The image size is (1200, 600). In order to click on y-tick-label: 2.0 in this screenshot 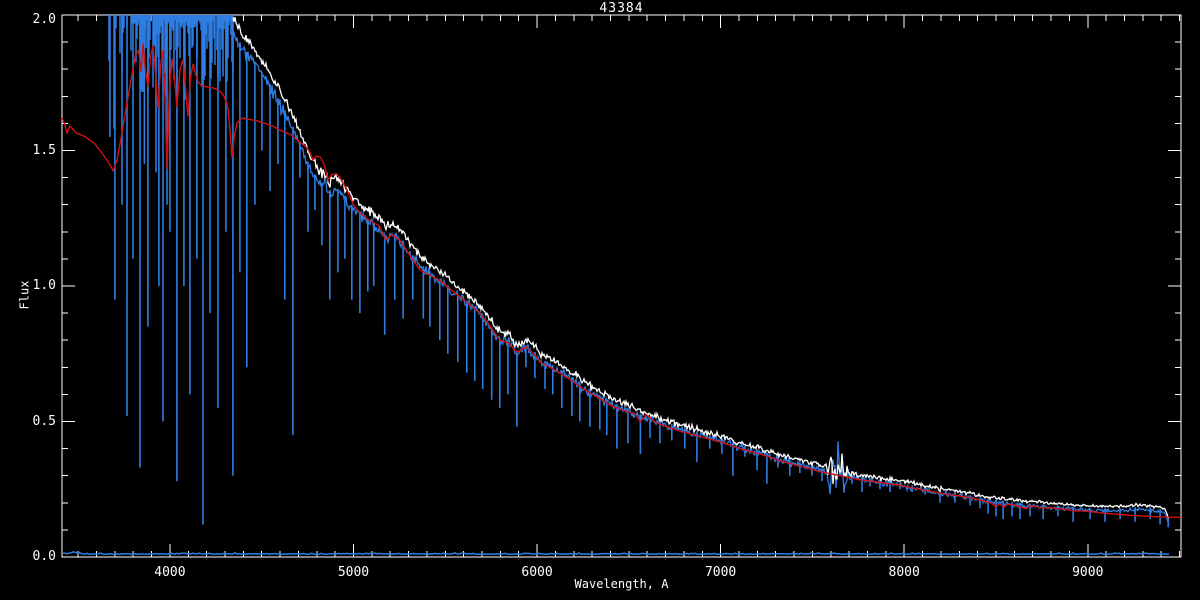, I will do `click(44, 19)`.